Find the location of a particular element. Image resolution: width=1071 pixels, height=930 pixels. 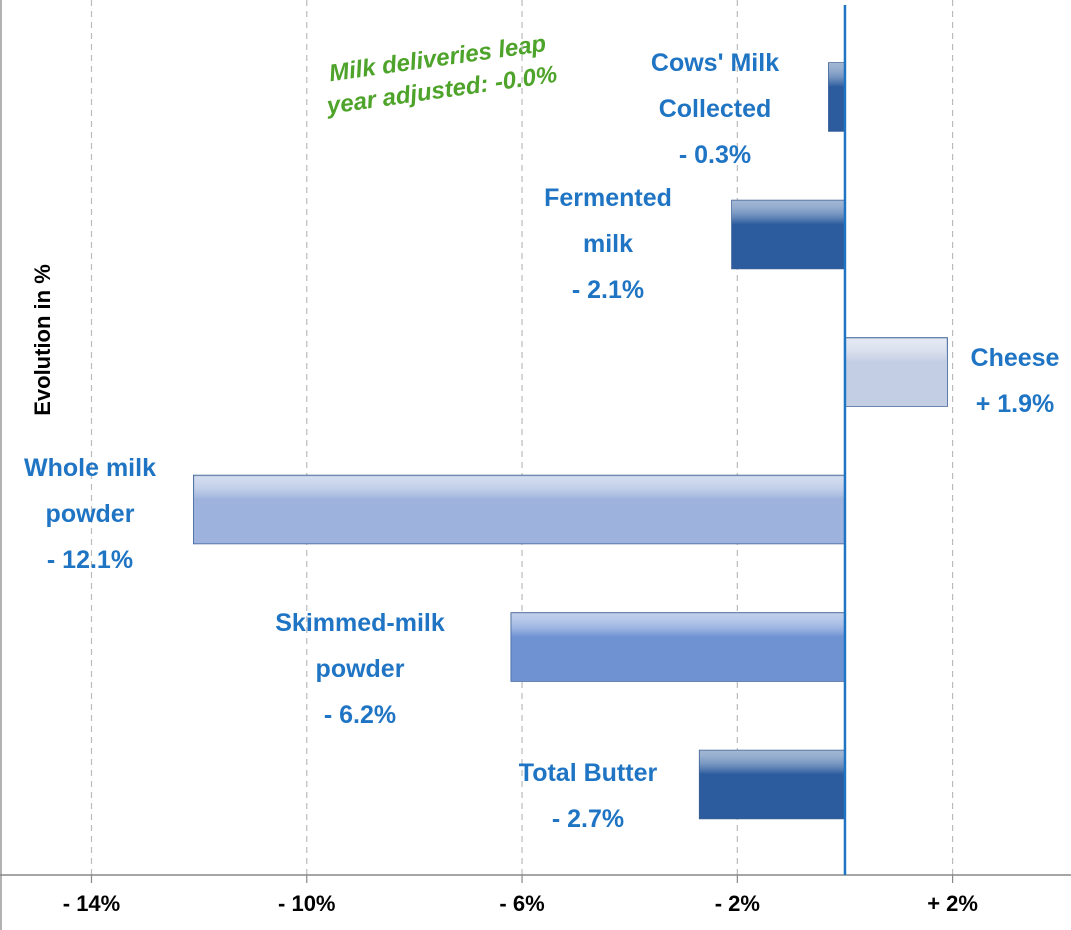

value-label: + 1.9% is located at coordinates (1015, 404).